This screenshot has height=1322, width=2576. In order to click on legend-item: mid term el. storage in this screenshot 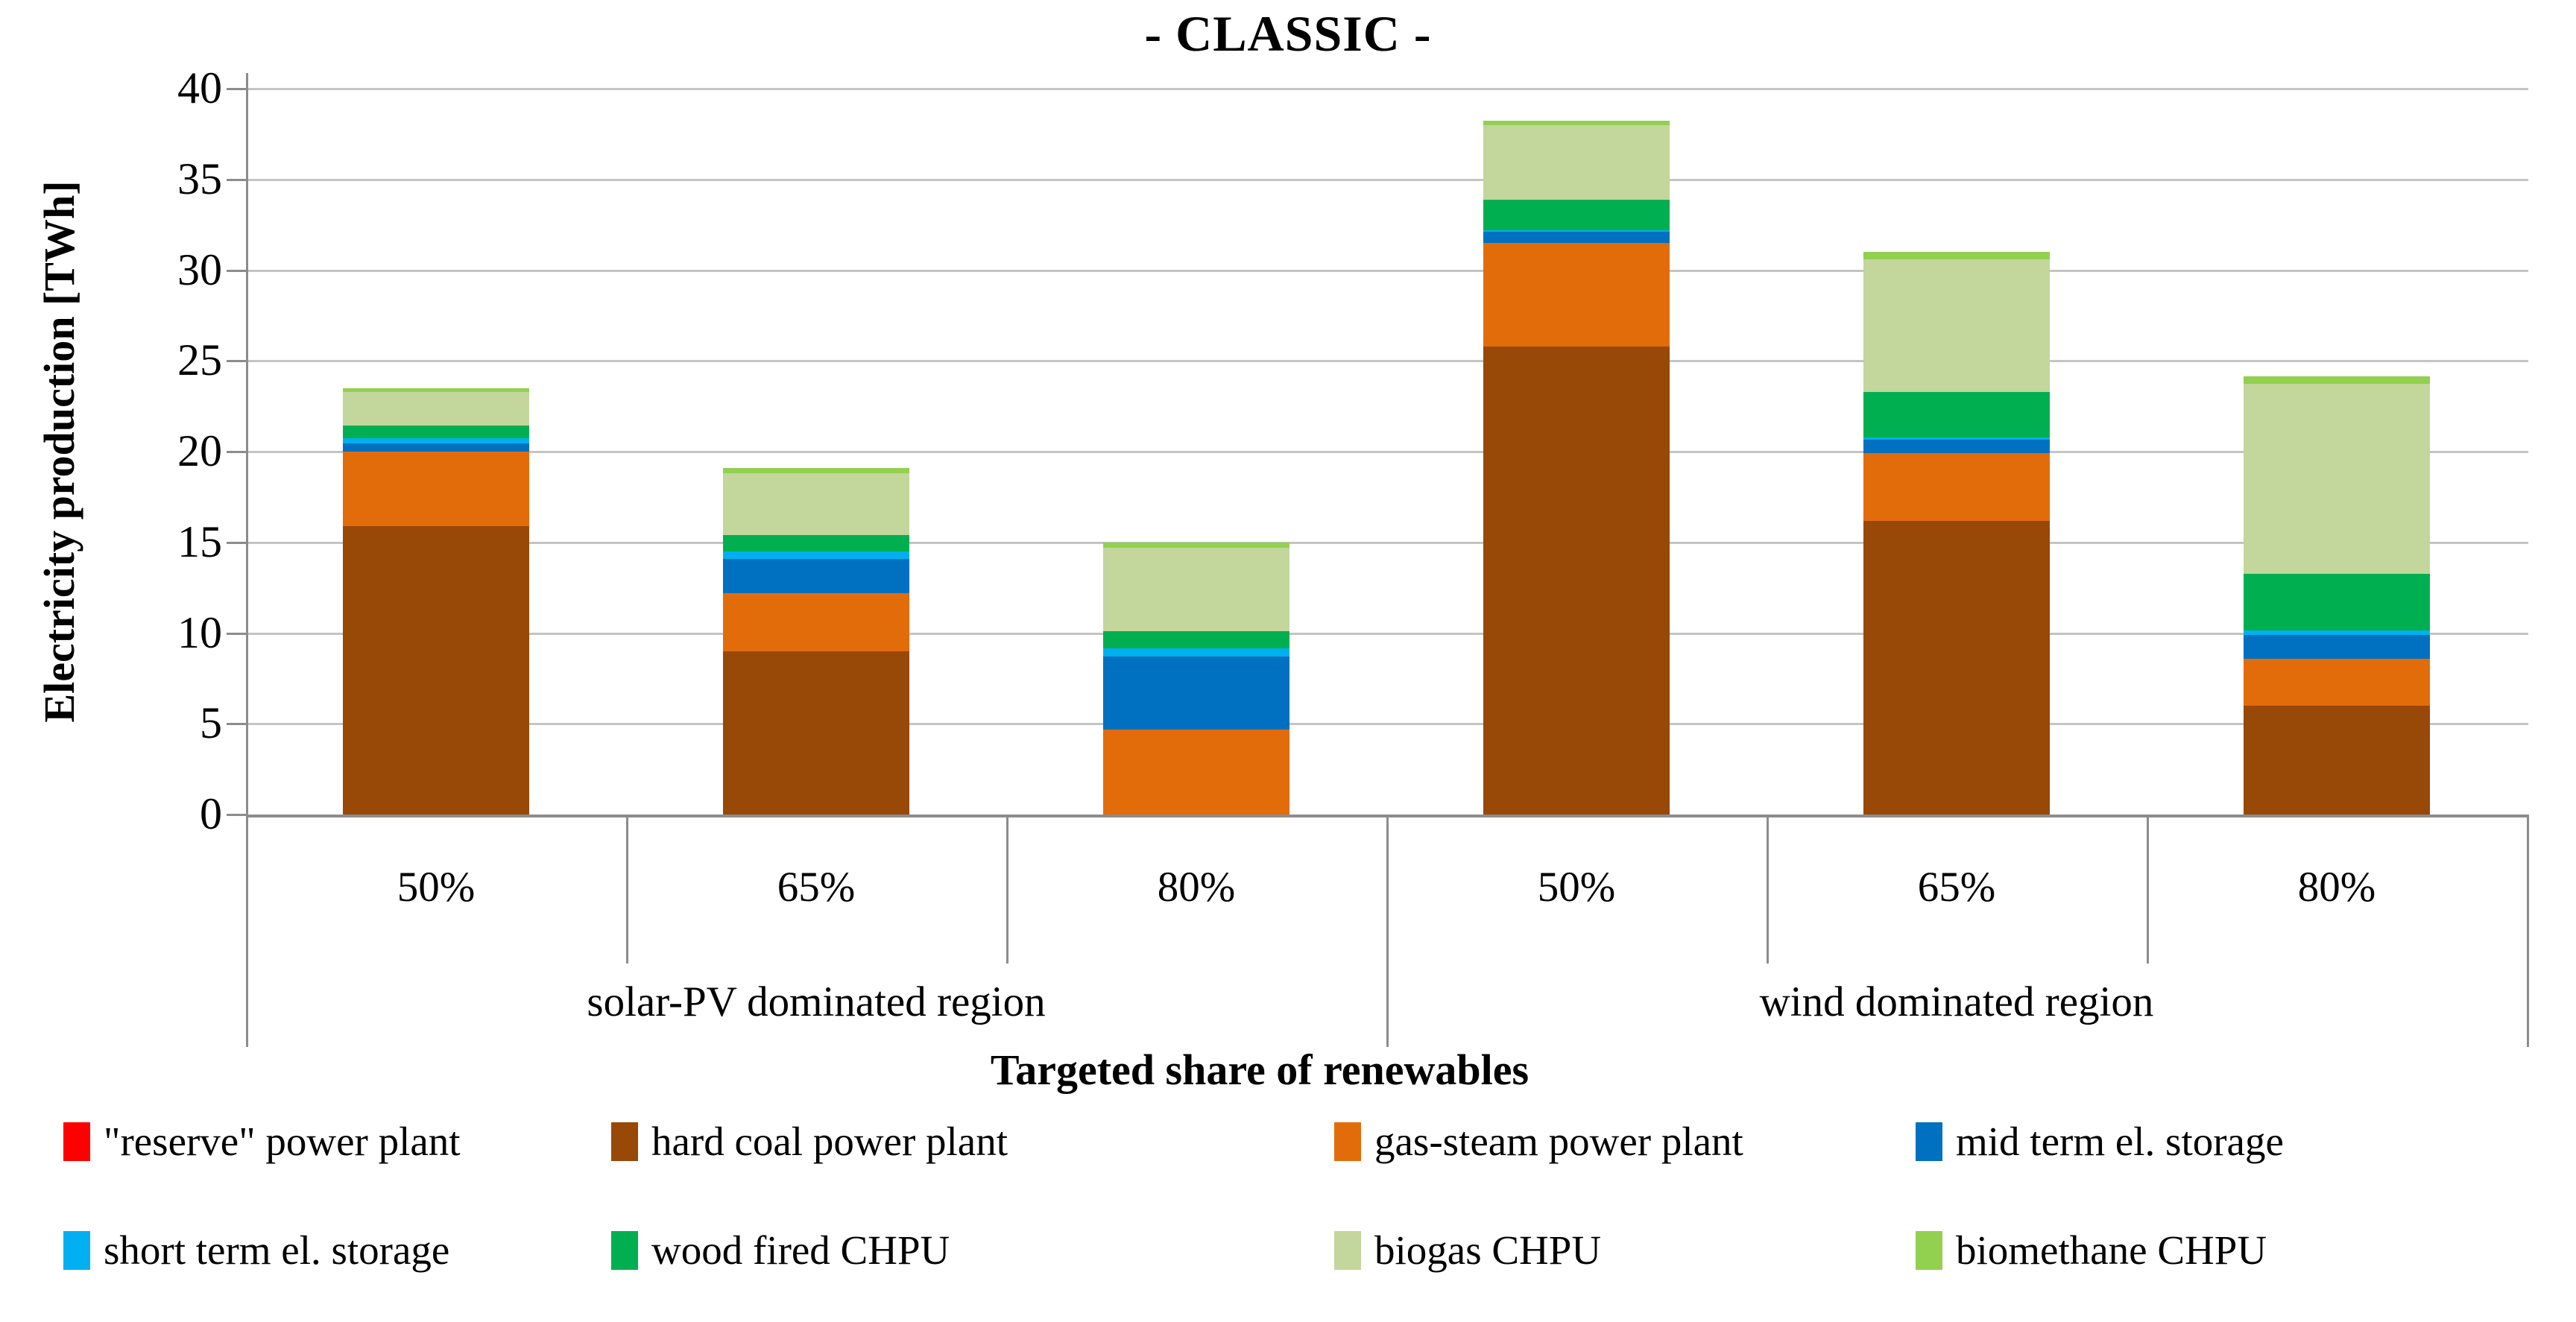, I will do `click(2100, 1141)`.